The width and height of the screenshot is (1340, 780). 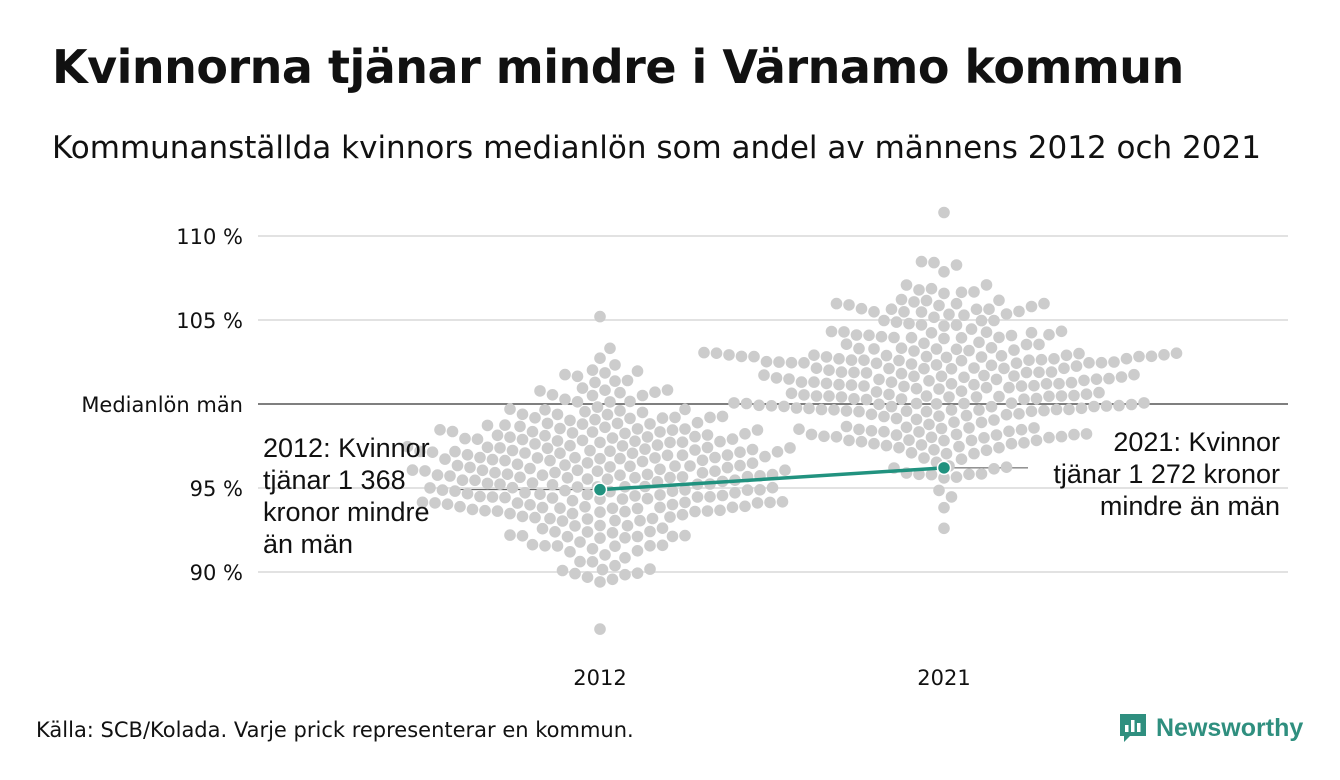 What do you see at coordinates (162, 405) in the screenshot?
I see `reference-line-label: Medianlön män` at bounding box center [162, 405].